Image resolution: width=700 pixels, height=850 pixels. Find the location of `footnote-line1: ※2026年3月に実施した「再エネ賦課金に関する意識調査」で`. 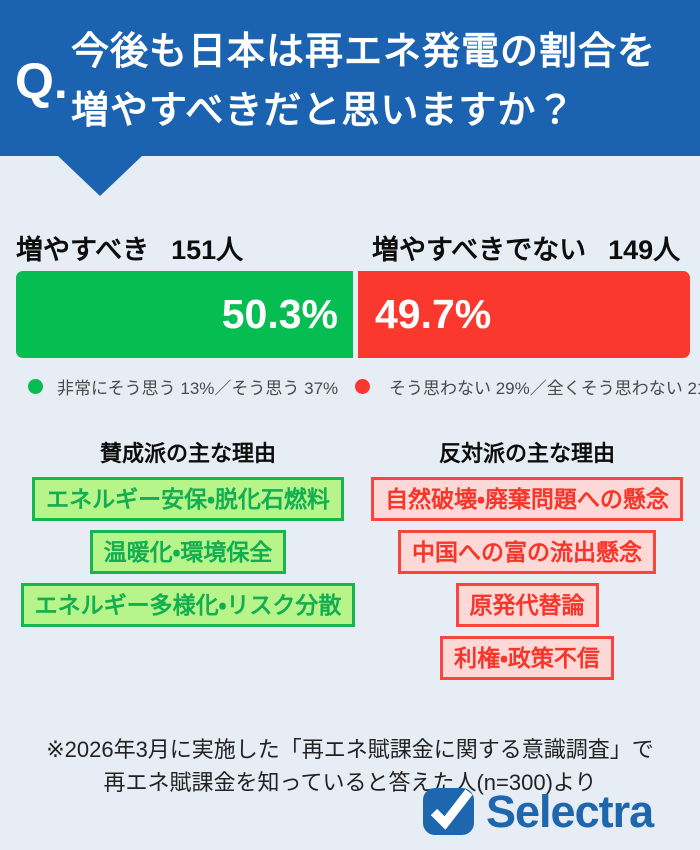

footnote-line1: ※2026年3月に実施した「再エネ賦課金に関する意識調査」で is located at coordinates (350, 749).